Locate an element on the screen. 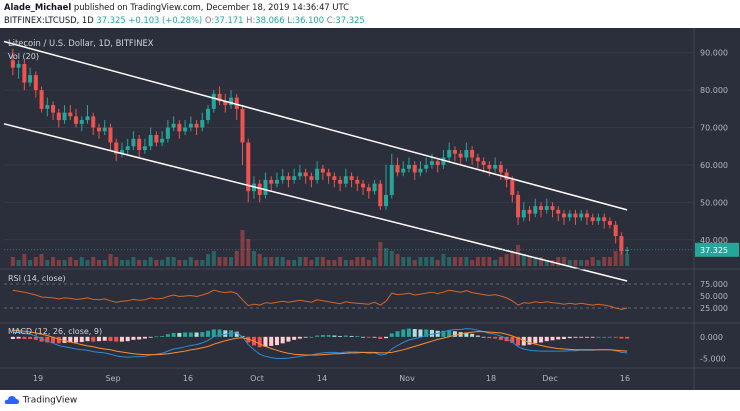 This screenshot has height=411, width=740. volume-bars is located at coordinates (320, 248).